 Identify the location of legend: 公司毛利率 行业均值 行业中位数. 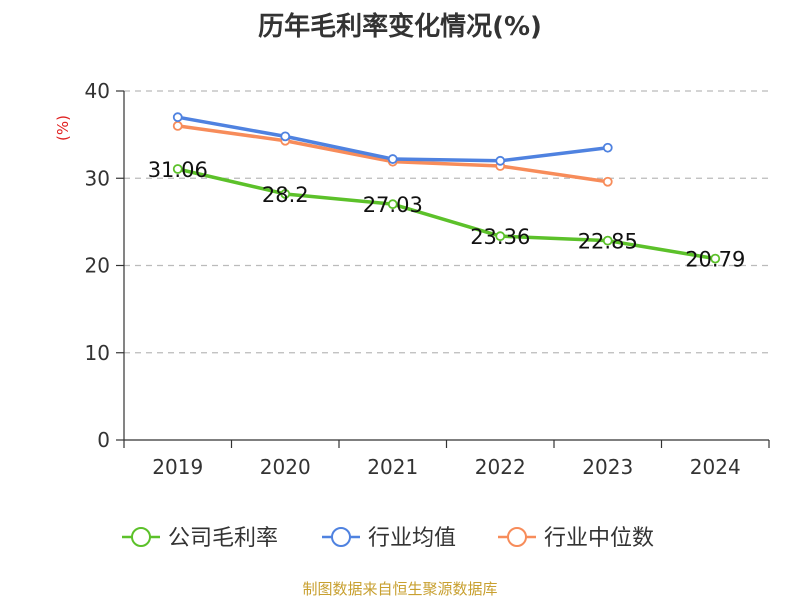
(388, 538).